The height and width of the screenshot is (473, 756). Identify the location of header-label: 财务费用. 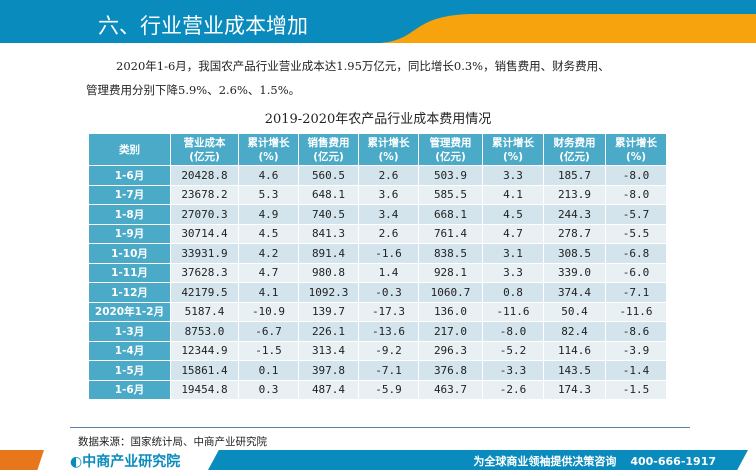
(574, 142).